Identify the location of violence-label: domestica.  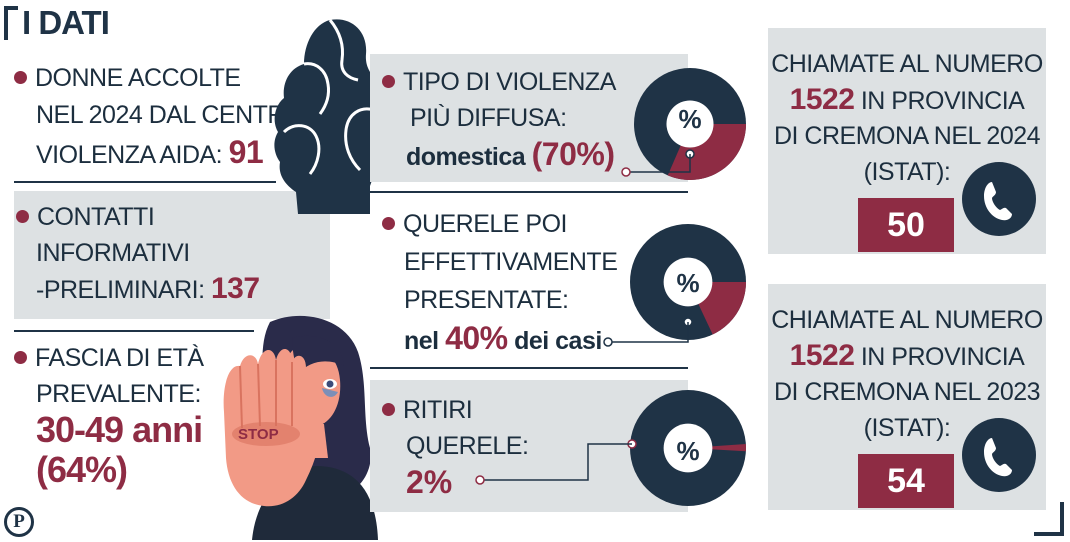
(466, 157).